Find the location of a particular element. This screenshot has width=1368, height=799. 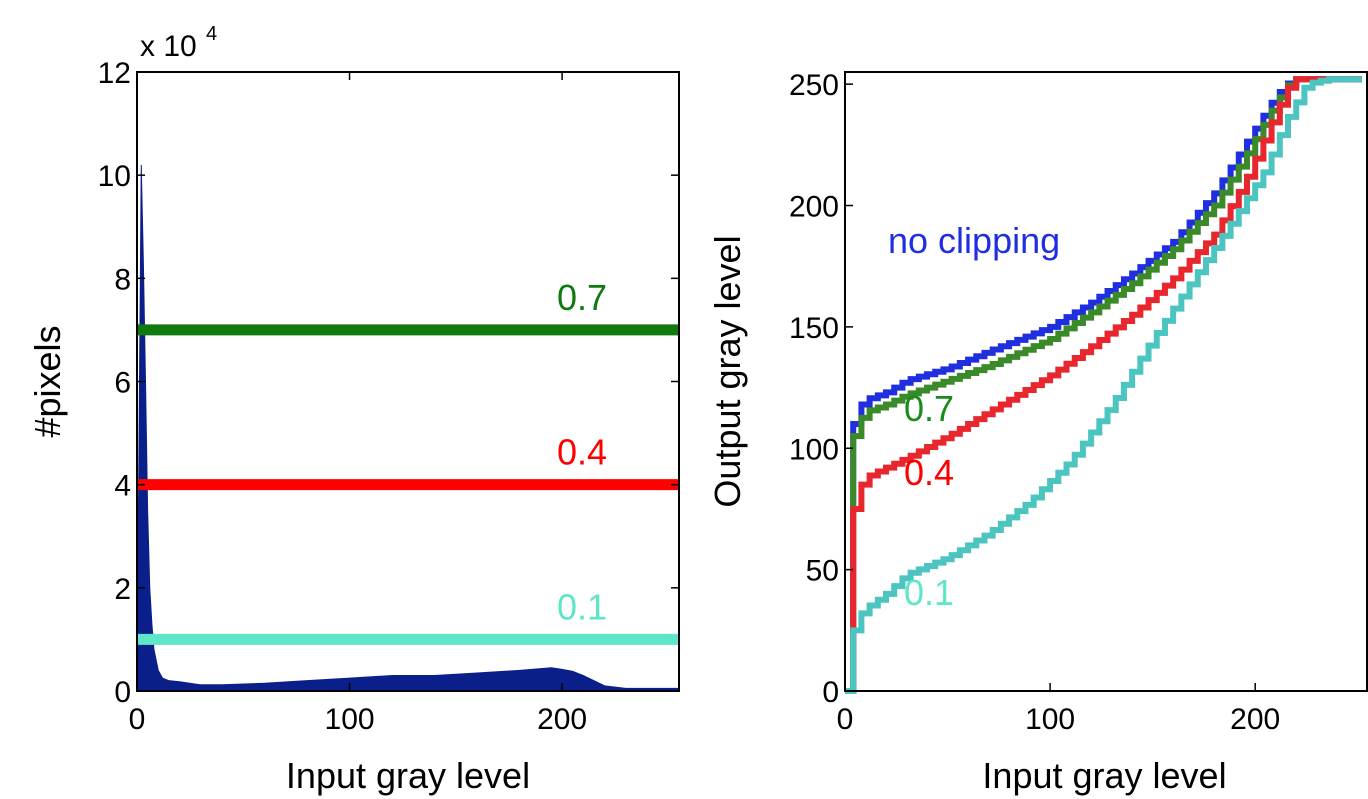

clip-label: 0.4 is located at coordinates (582, 452).